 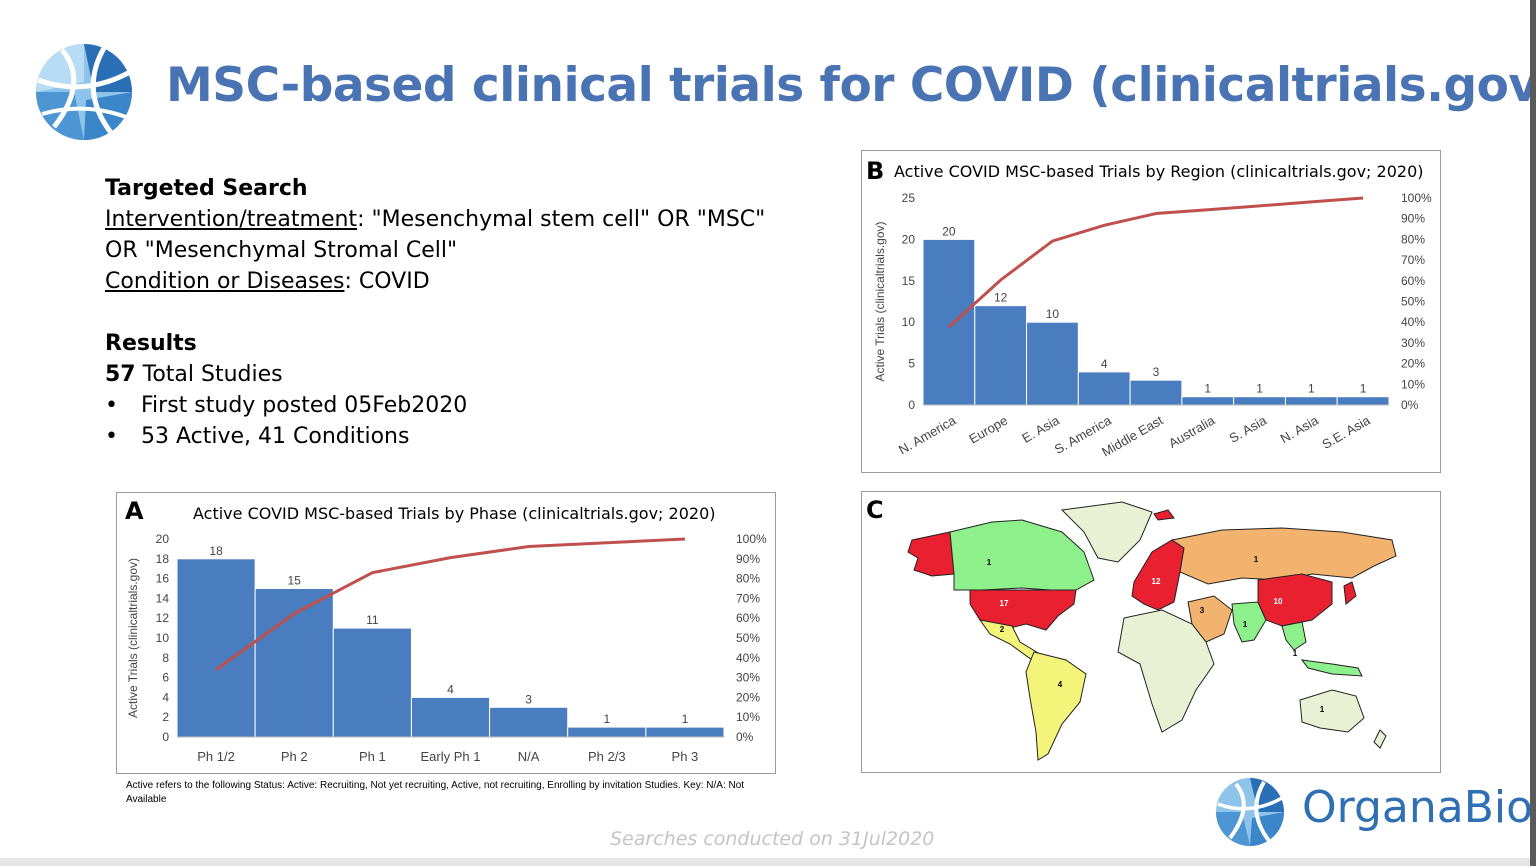 What do you see at coordinates (909, 281) in the screenshot?
I see `chart-b-ytick-label: 15` at bounding box center [909, 281].